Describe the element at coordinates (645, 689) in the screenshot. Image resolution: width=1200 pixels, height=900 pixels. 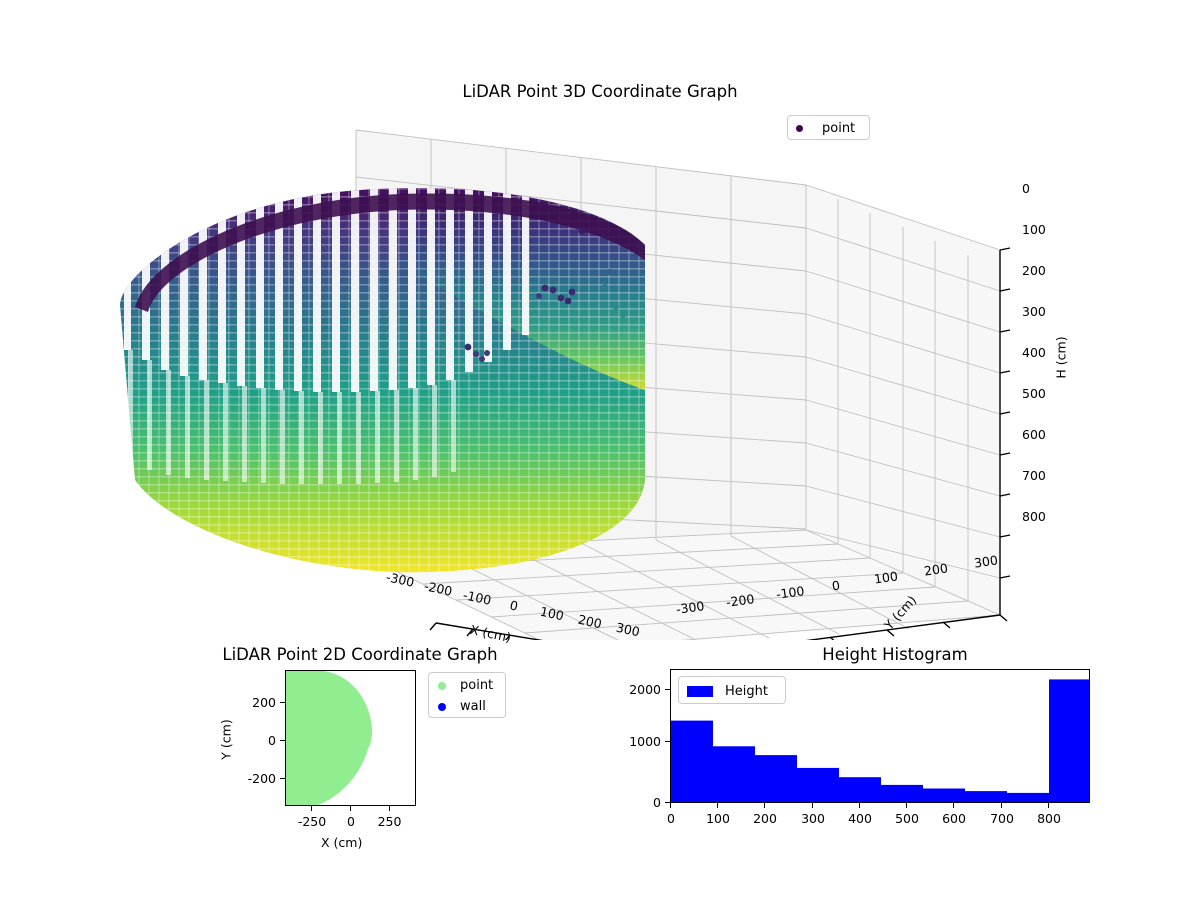
I see `y-tick-label: 2000` at that location.